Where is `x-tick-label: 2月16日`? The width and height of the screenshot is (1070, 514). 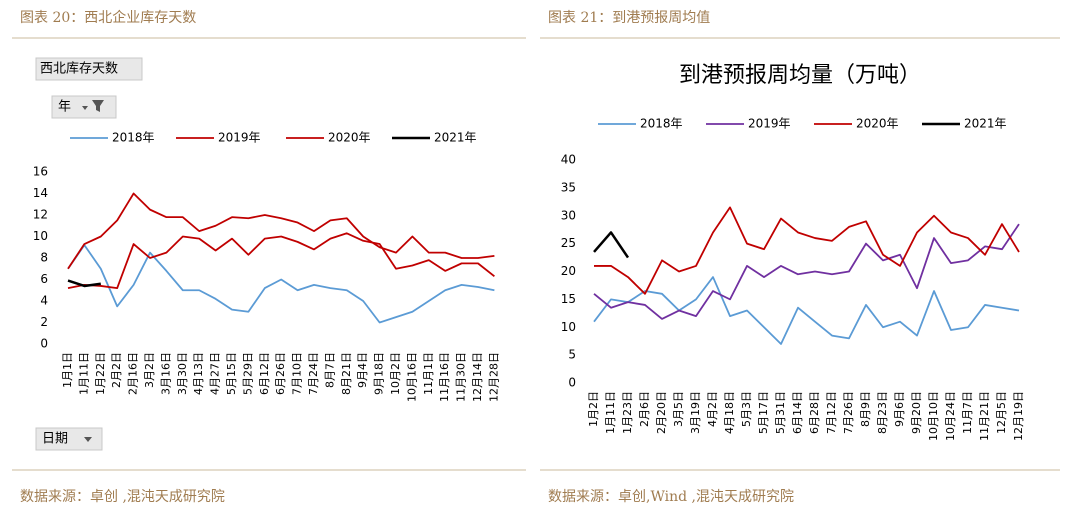
x-tick-label: 2月16日 is located at coordinates (133, 373).